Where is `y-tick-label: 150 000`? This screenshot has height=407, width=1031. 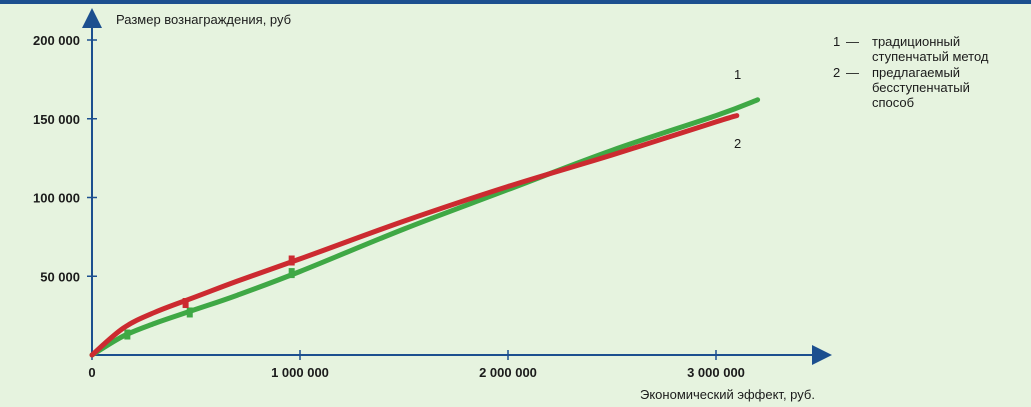 y-tick-label: 150 000 is located at coordinates (56, 119).